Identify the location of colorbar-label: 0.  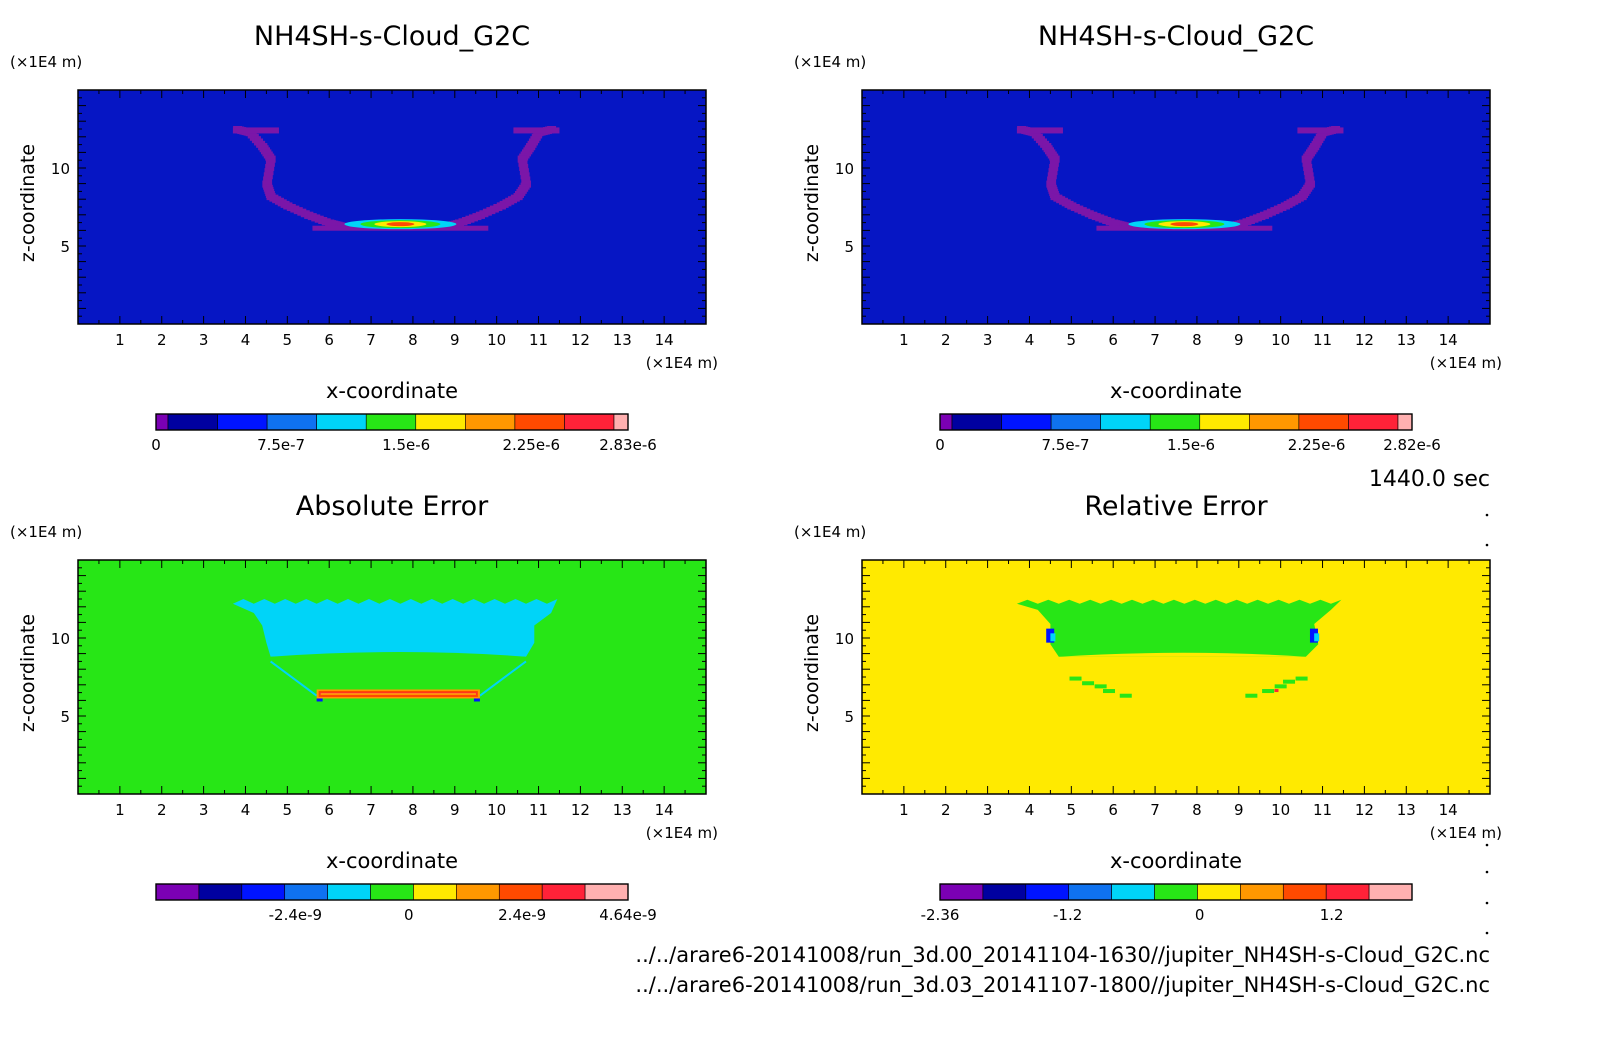
(156, 445).